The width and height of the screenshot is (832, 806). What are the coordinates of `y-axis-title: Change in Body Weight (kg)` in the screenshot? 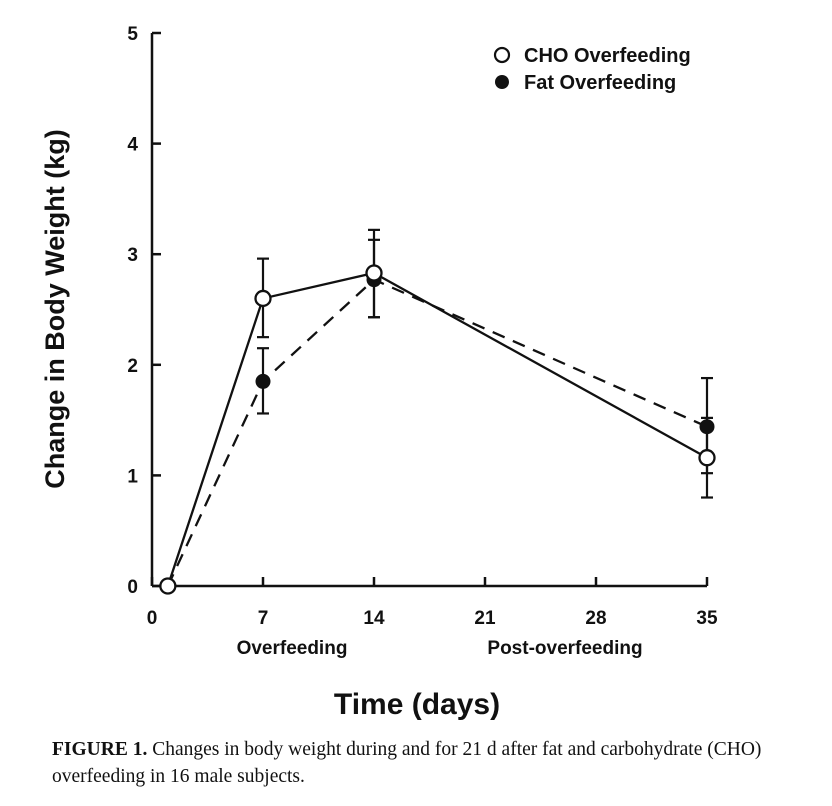 It's located at (55, 309).